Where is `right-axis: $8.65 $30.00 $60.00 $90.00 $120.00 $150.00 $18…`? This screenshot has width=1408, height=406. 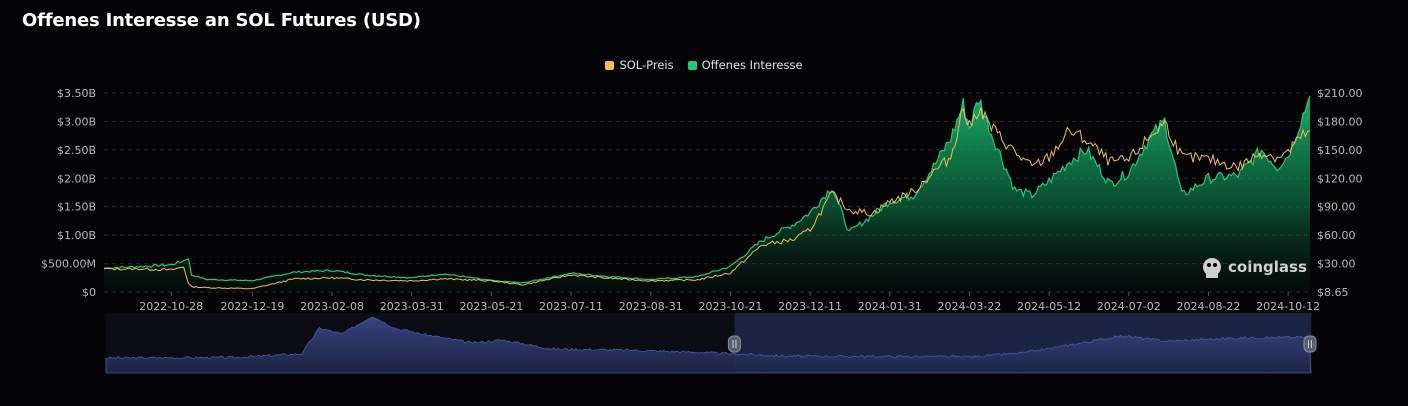 right-axis: $8.65 $30.00 $60.00 $90.00 $120.00 $150.00 $18… is located at coordinates (1340, 193).